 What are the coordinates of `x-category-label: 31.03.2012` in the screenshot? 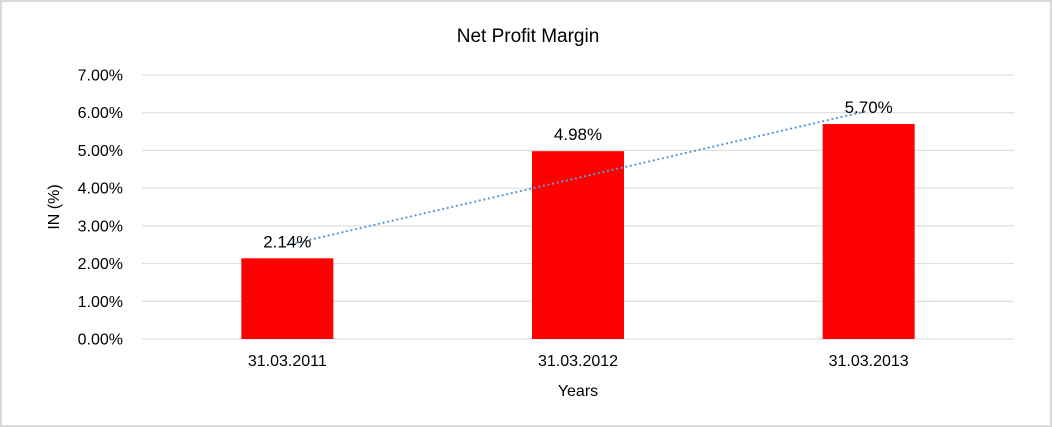 It's located at (578, 361).